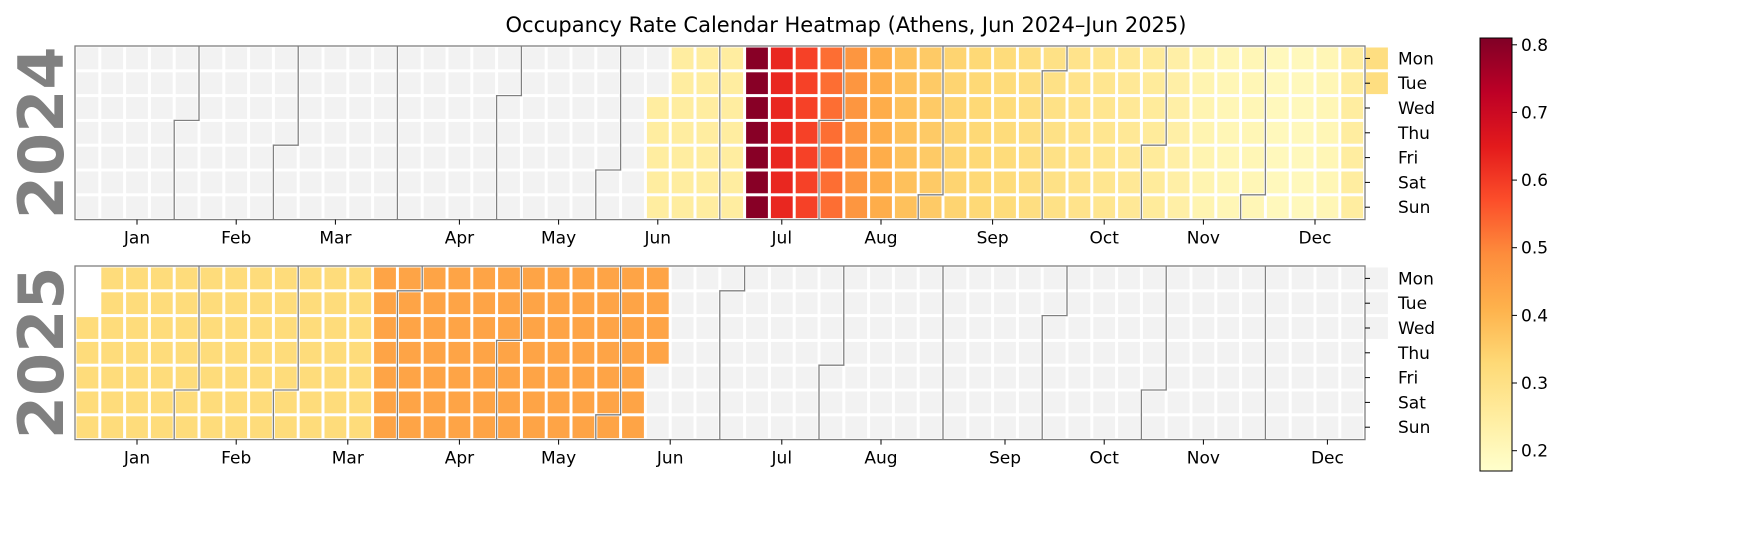 The image size is (1744, 542). I want to click on month-label: Apr, so click(459, 459).